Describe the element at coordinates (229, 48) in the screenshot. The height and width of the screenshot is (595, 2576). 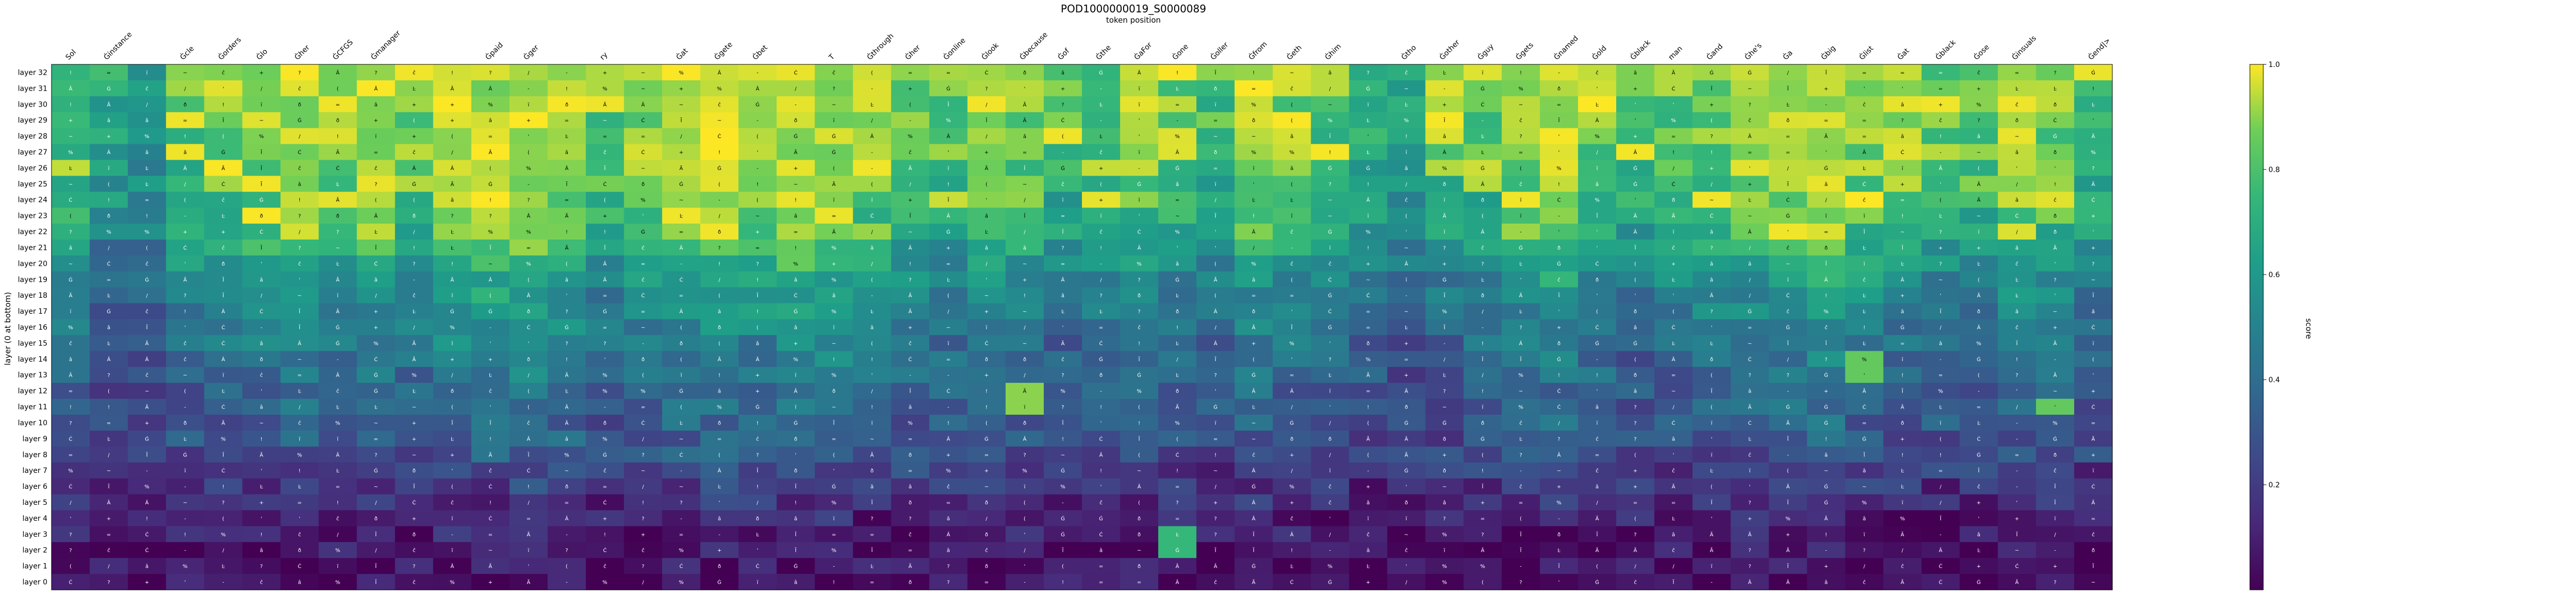
I see `x-tick-label: Ġorders` at that location.